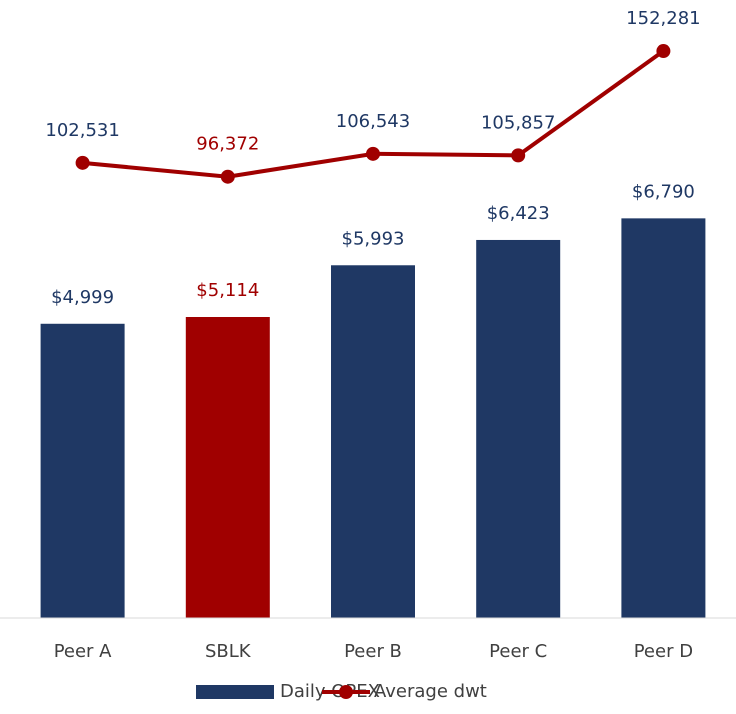  What do you see at coordinates (373, 121) in the screenshot?
I see `line-value-label: 106,543` at bounding box center [373, 121].